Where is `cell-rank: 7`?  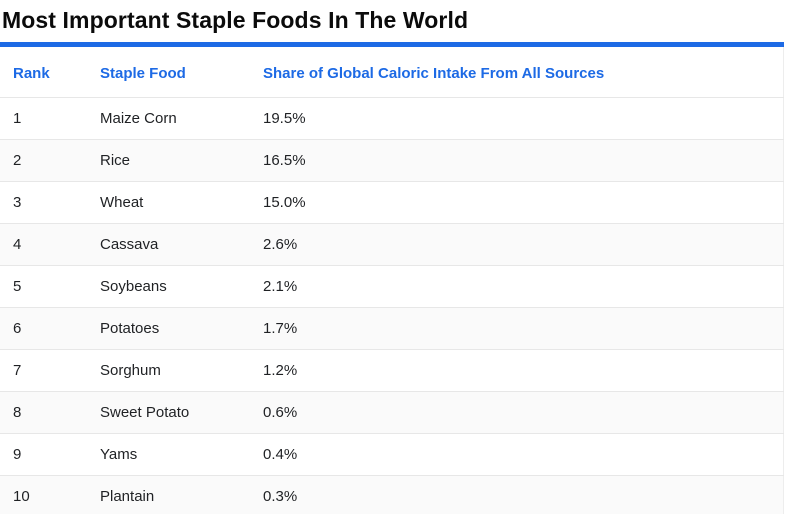 cell-rank: 7 is located at coordinates (43, 370).